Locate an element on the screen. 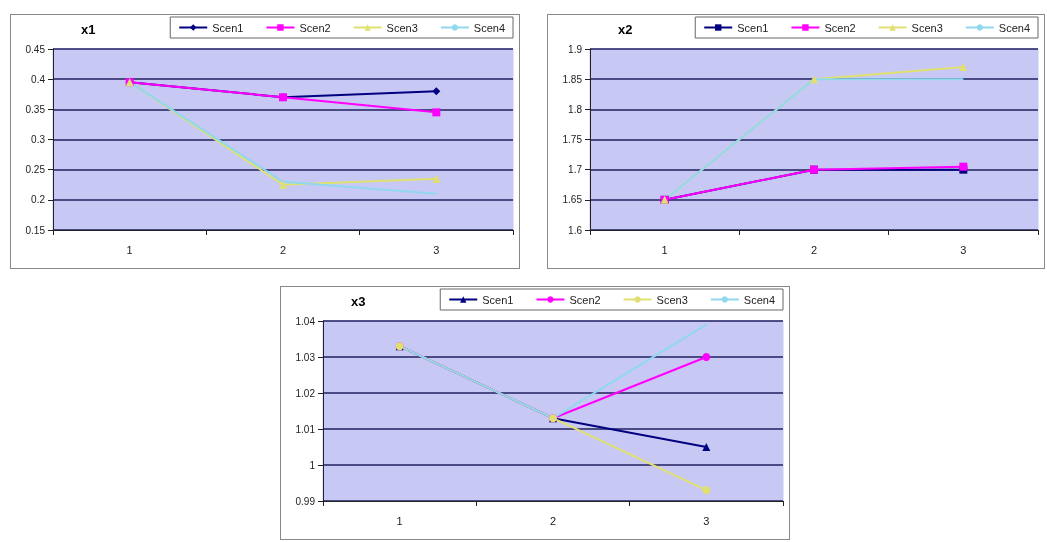 The width and height of the screenshot is (1047, 542). y-tick-label: 1.9 is located at coordinates (575, 49).